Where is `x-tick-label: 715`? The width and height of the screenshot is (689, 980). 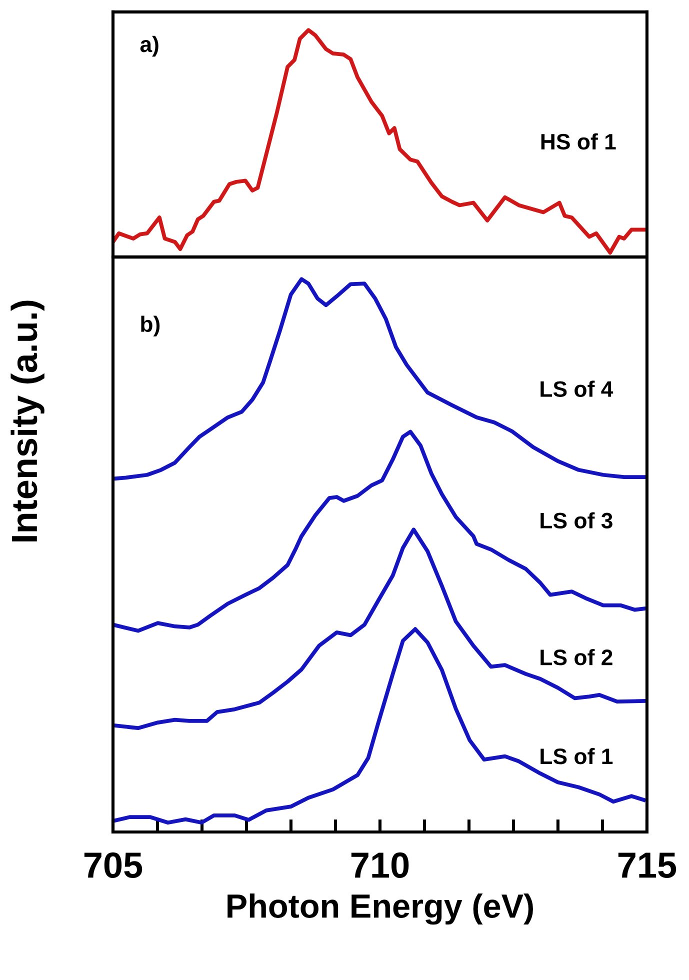 x-tick-label: 715 is located at coordinates (647, 865).